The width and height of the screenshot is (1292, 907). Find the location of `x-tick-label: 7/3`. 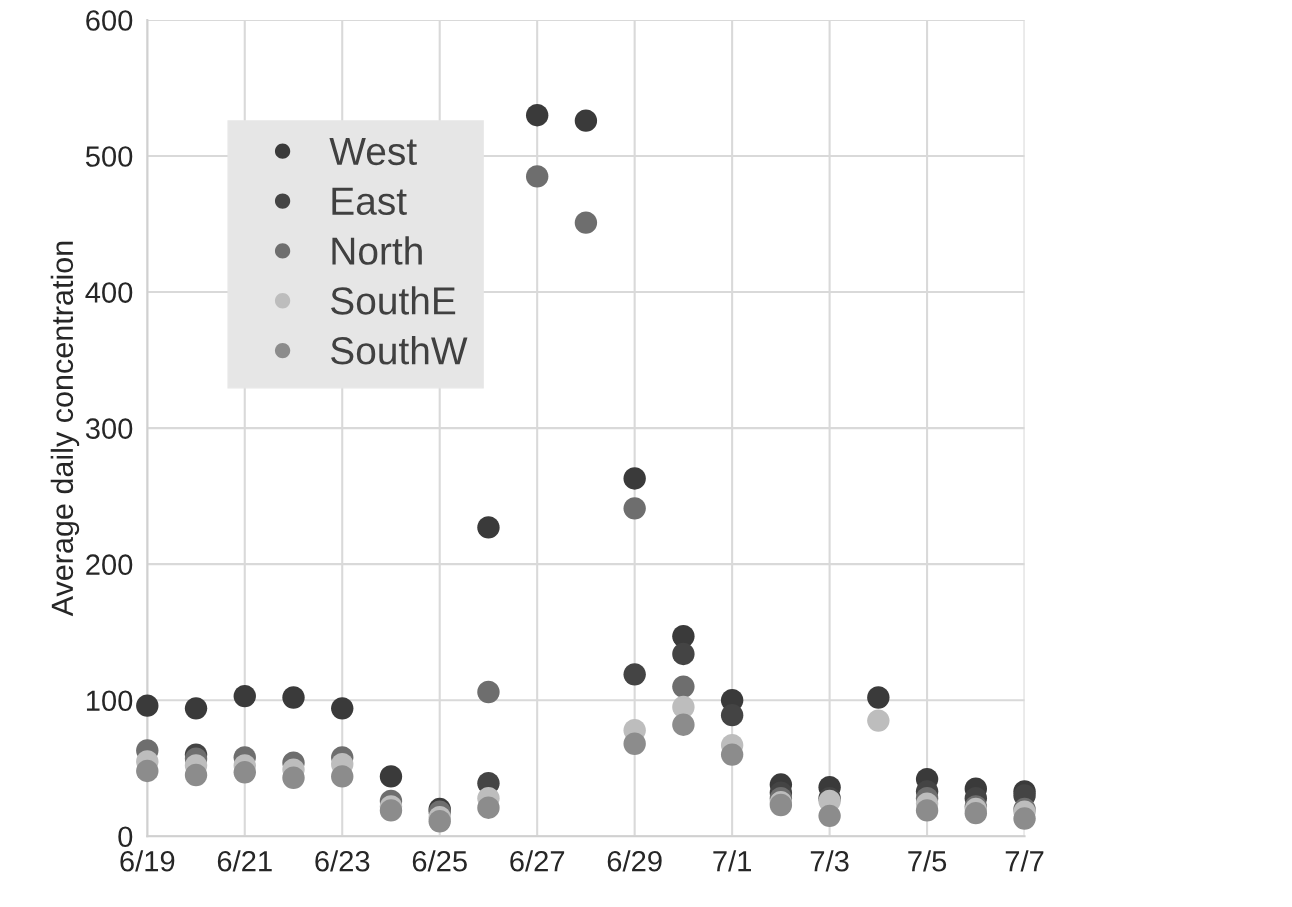

x-tick-label: 7/3 is located at coordinates (829, 861).